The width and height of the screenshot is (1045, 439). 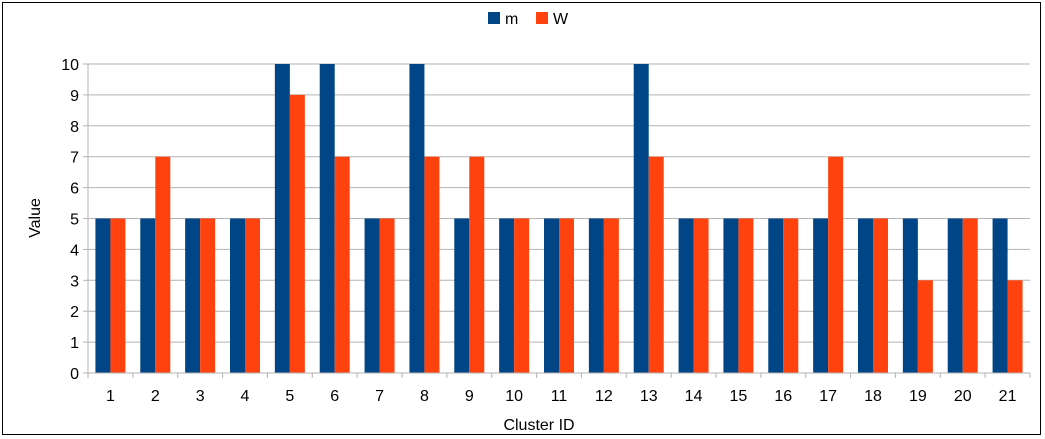 I want to click on x-tick-label: 1, so click(x=110, y=396).